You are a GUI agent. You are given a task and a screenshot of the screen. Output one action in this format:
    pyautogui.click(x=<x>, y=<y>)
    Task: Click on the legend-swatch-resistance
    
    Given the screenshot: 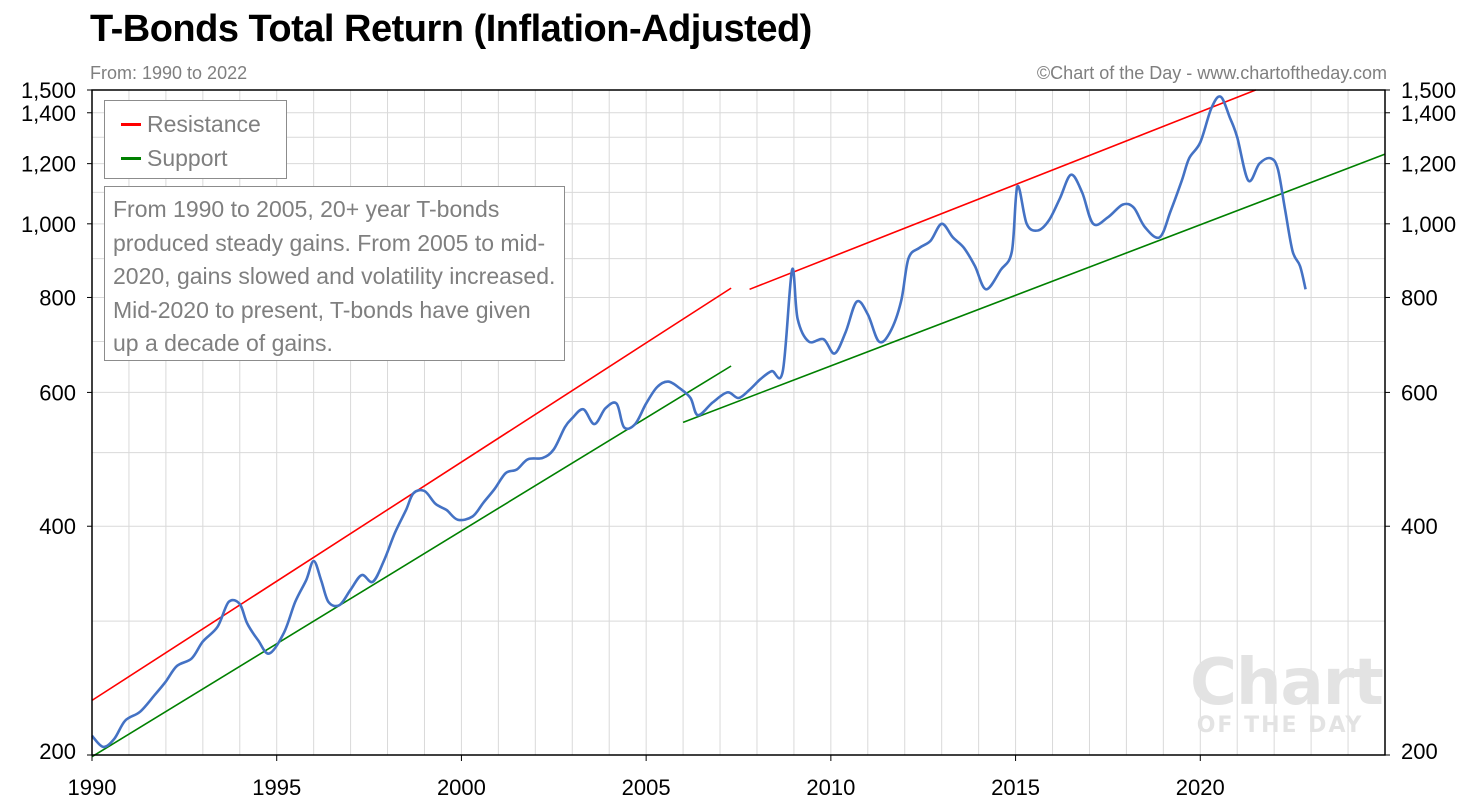 What is the action you would take?
    pyautogui.click(x=131, y=124)
    